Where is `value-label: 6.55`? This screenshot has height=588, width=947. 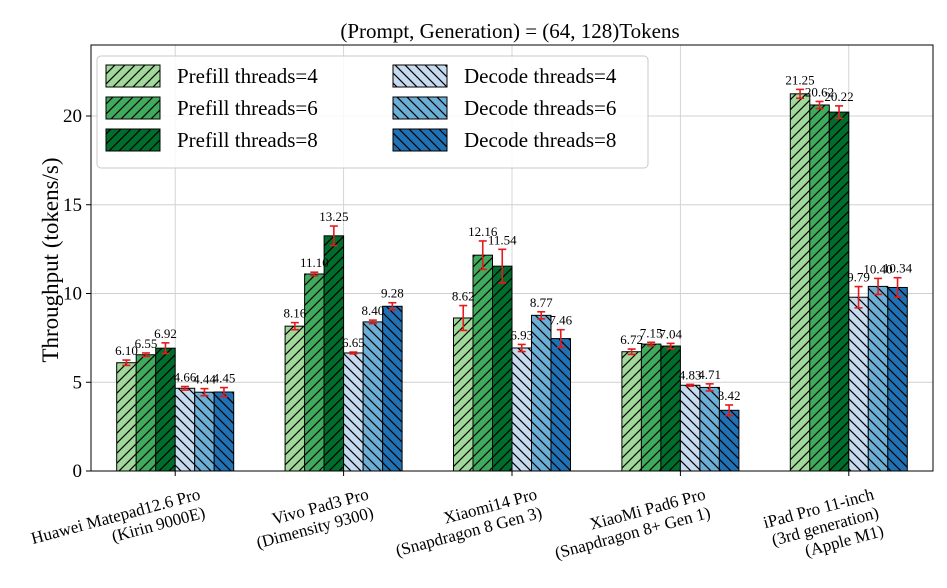 value-label: 6.55 is located at coordinates (146, 343).